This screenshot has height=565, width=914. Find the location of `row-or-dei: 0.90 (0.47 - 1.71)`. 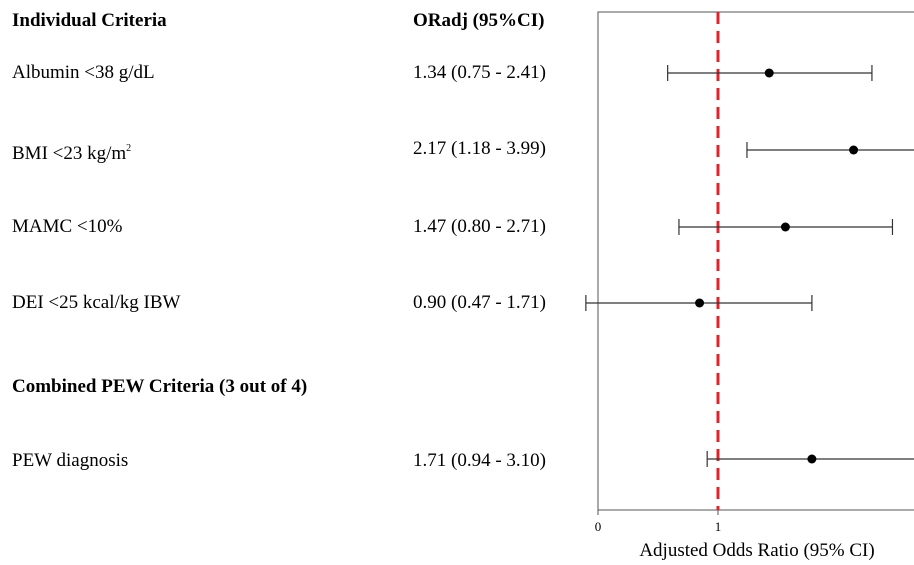

row-or-dei: 0.90 (0.47 - 1.71) is located at coordinates (479, 302).